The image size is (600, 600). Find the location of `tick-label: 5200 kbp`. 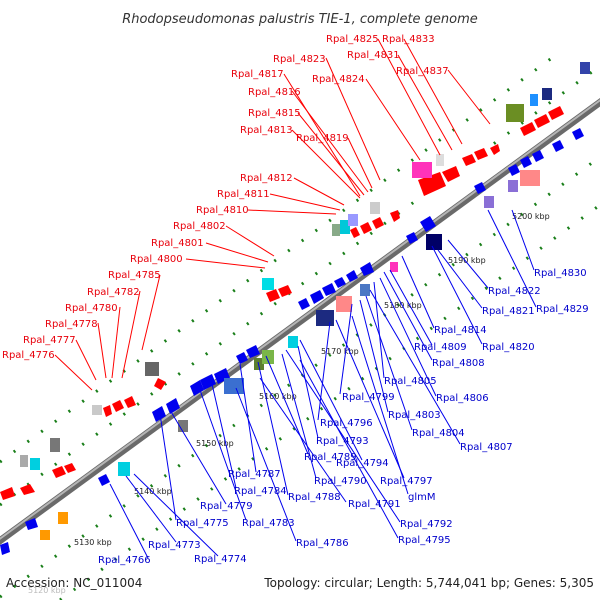

tick-label: 5200 kbp is located at coordinates (531, 216).